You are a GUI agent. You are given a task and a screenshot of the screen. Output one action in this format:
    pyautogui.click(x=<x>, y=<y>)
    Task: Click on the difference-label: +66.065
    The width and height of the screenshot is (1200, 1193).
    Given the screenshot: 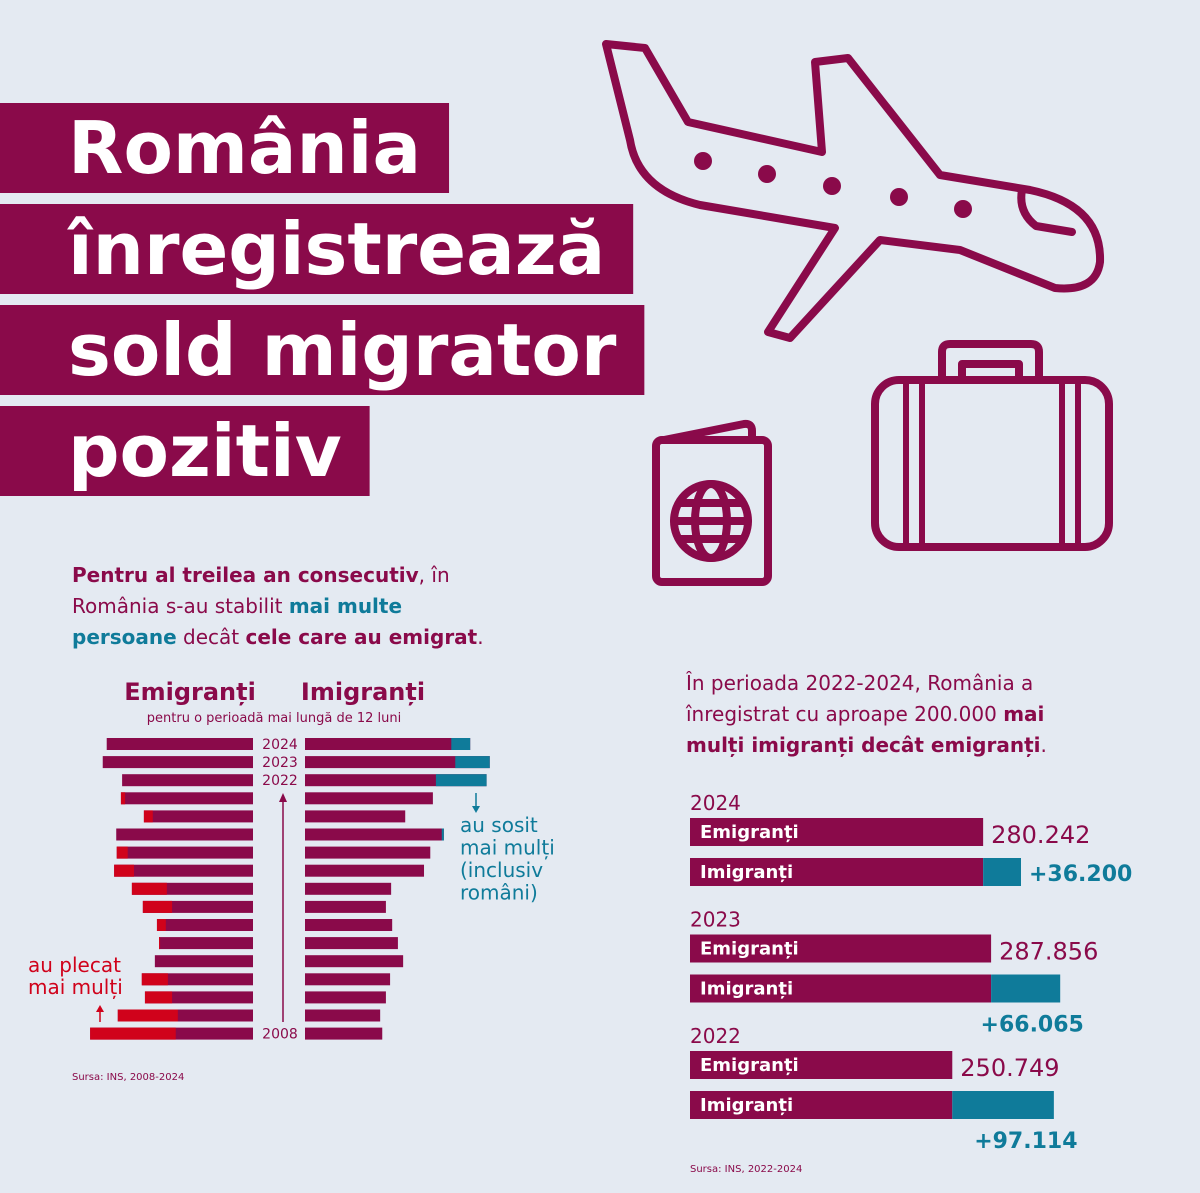 What is the action you would take?
    pyautogui.click(x=1032, y=1025)
    